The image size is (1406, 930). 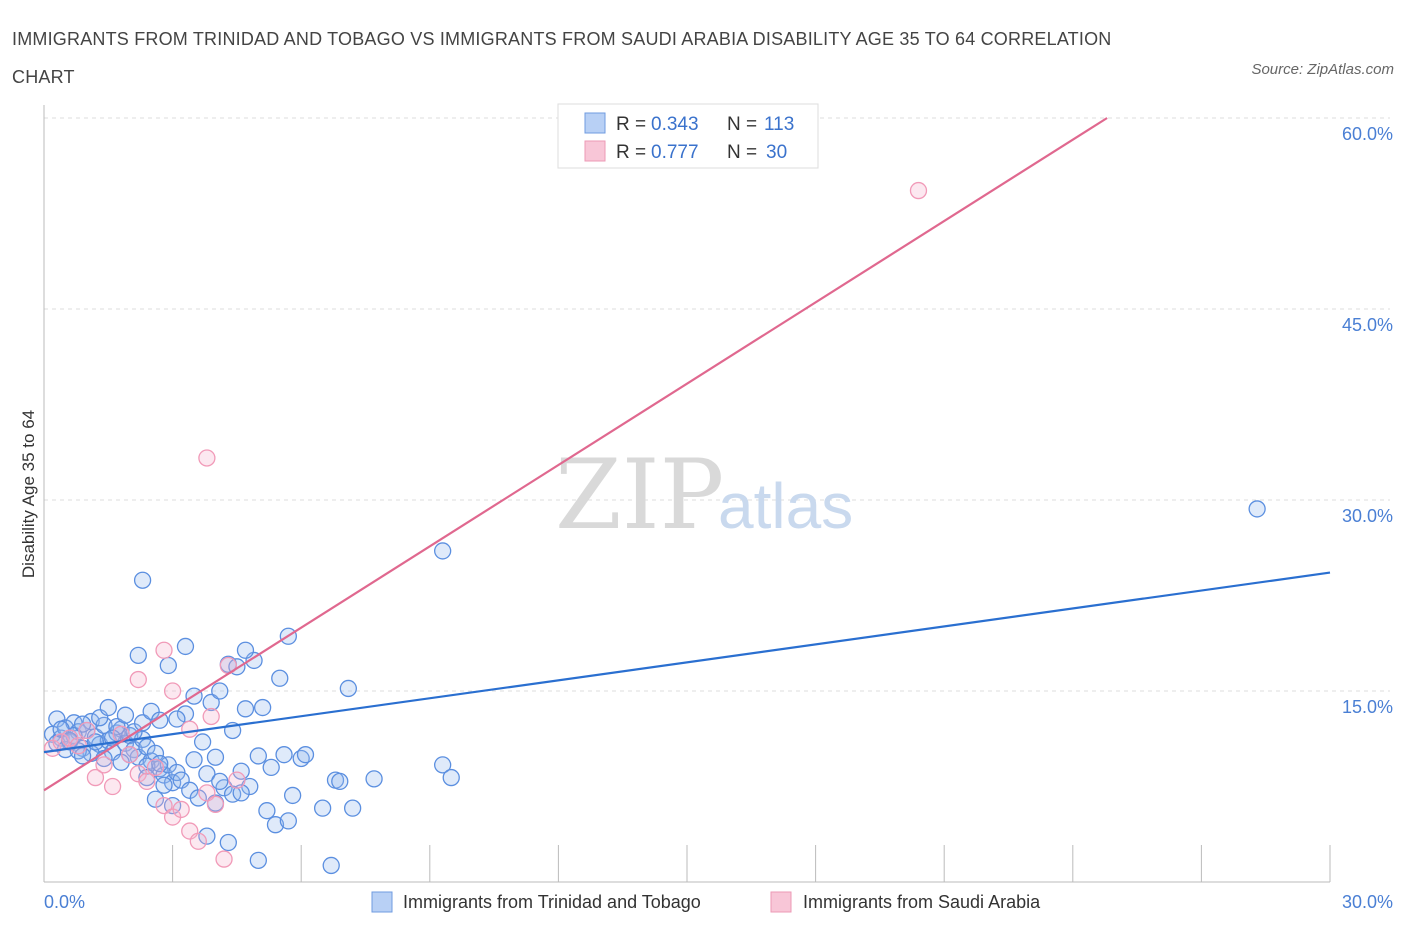 I want to click on source-label: Source: ZipAtlas.com, so click(x=1322, y=69).